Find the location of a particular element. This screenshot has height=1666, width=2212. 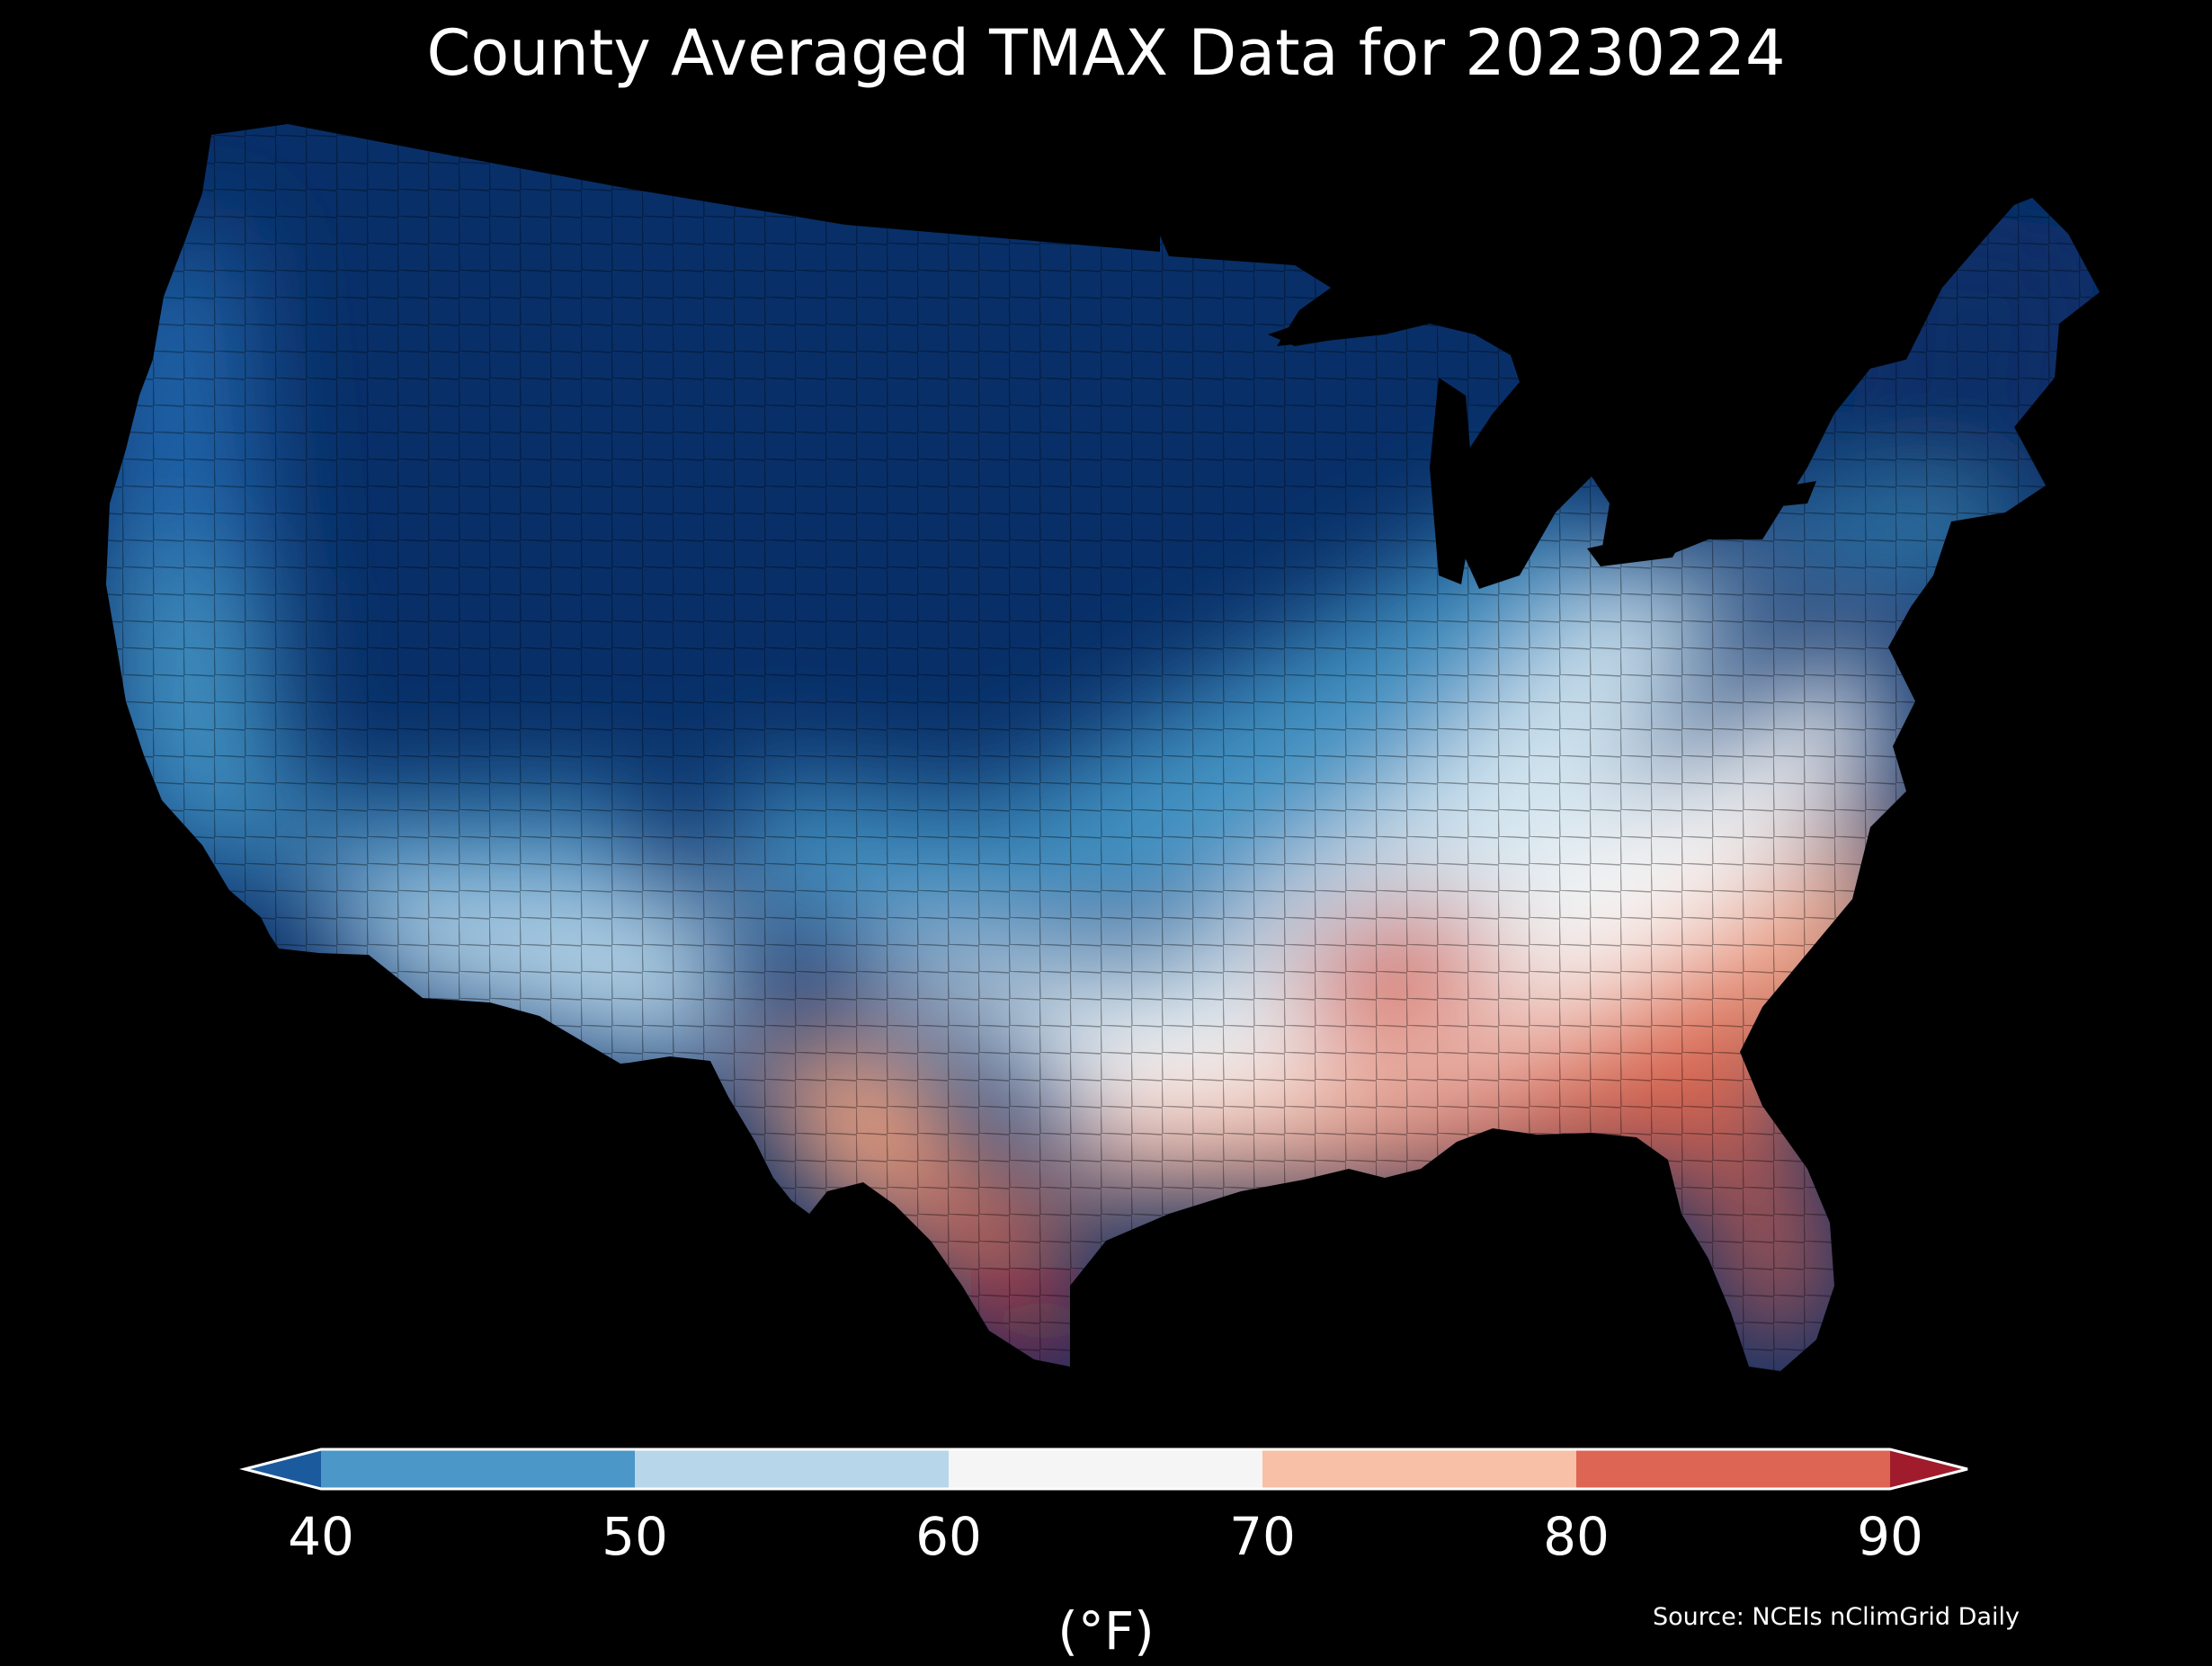

great-lakes is located at coordinates (1542, 436).